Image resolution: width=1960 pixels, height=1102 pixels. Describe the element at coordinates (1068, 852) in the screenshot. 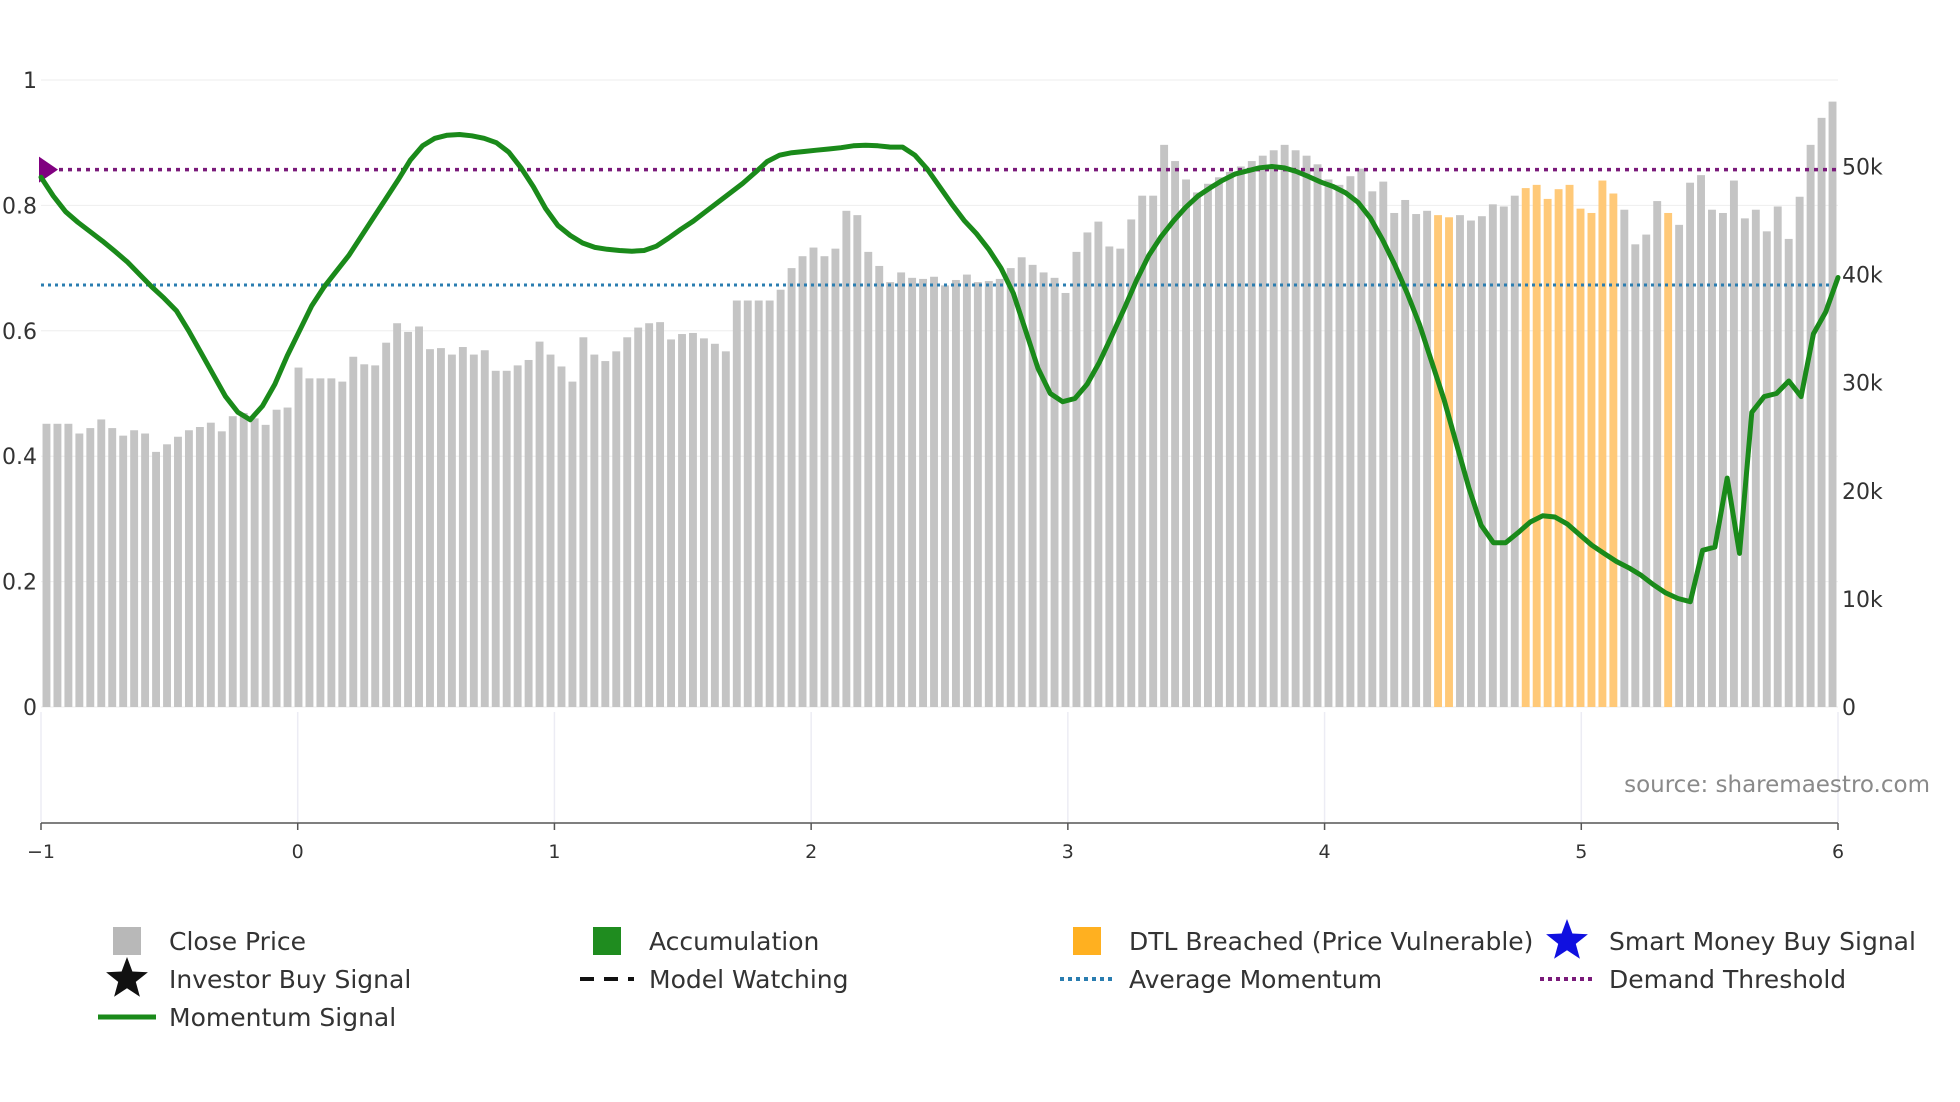

I see `x-tick-label: 3` at that location.